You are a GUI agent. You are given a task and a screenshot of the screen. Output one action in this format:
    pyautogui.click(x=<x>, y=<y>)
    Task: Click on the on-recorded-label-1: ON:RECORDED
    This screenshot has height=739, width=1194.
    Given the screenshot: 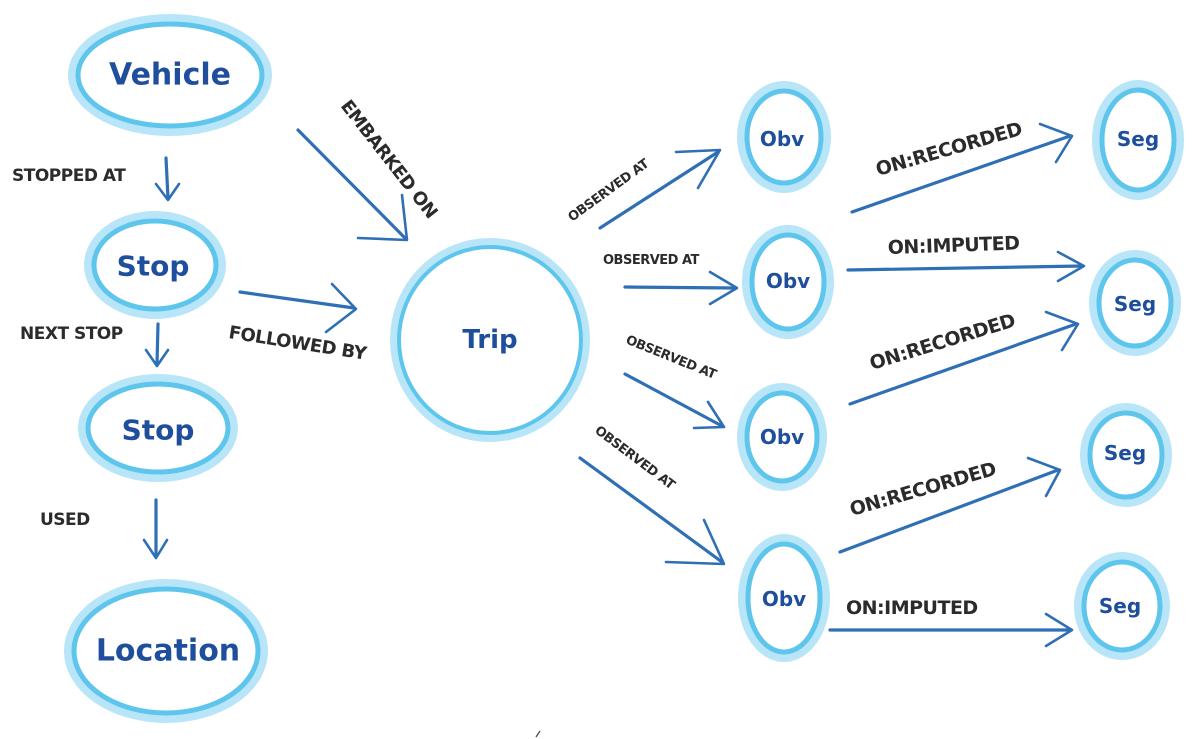 What is the action you would take?
    pyautogui.click(x=948, y=149)
    